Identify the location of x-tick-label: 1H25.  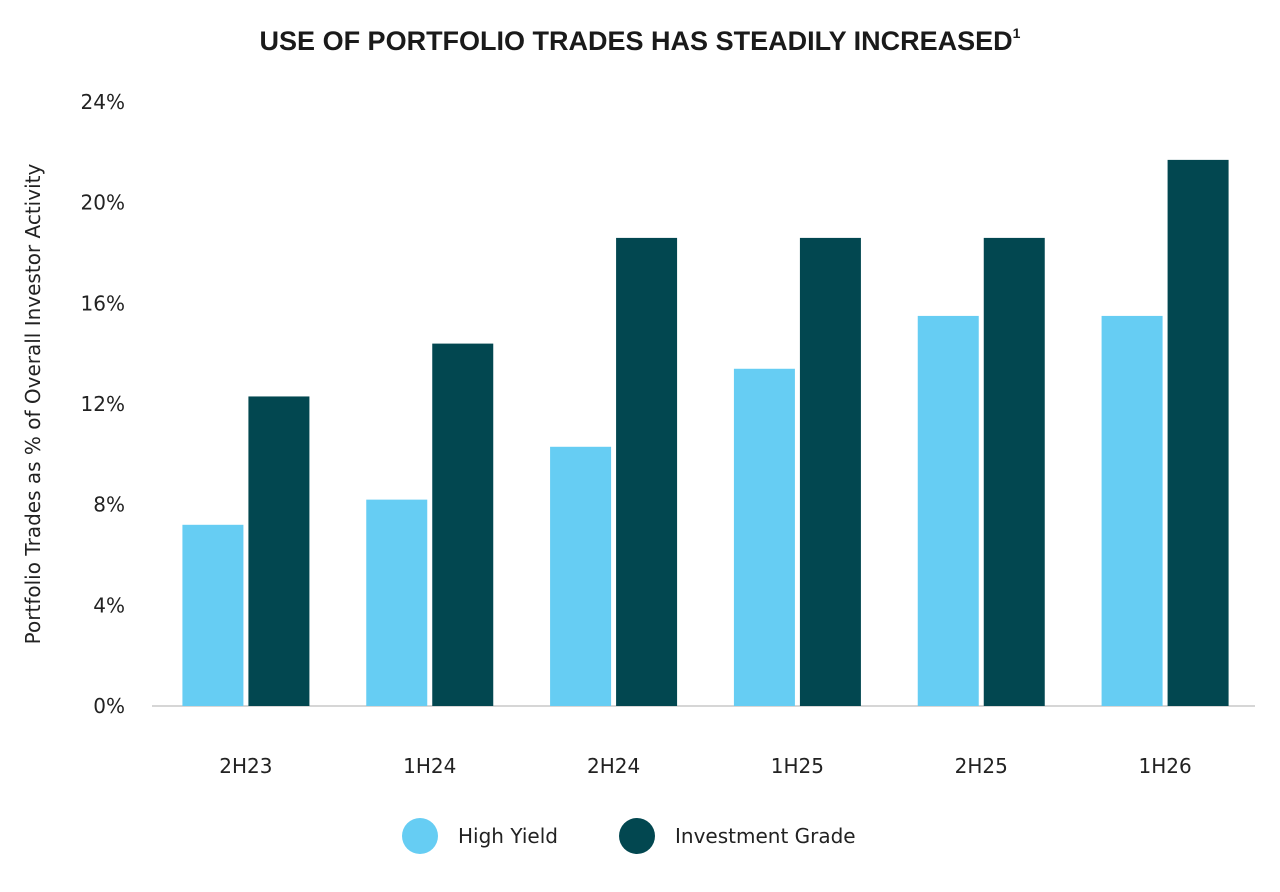
(797, 766).